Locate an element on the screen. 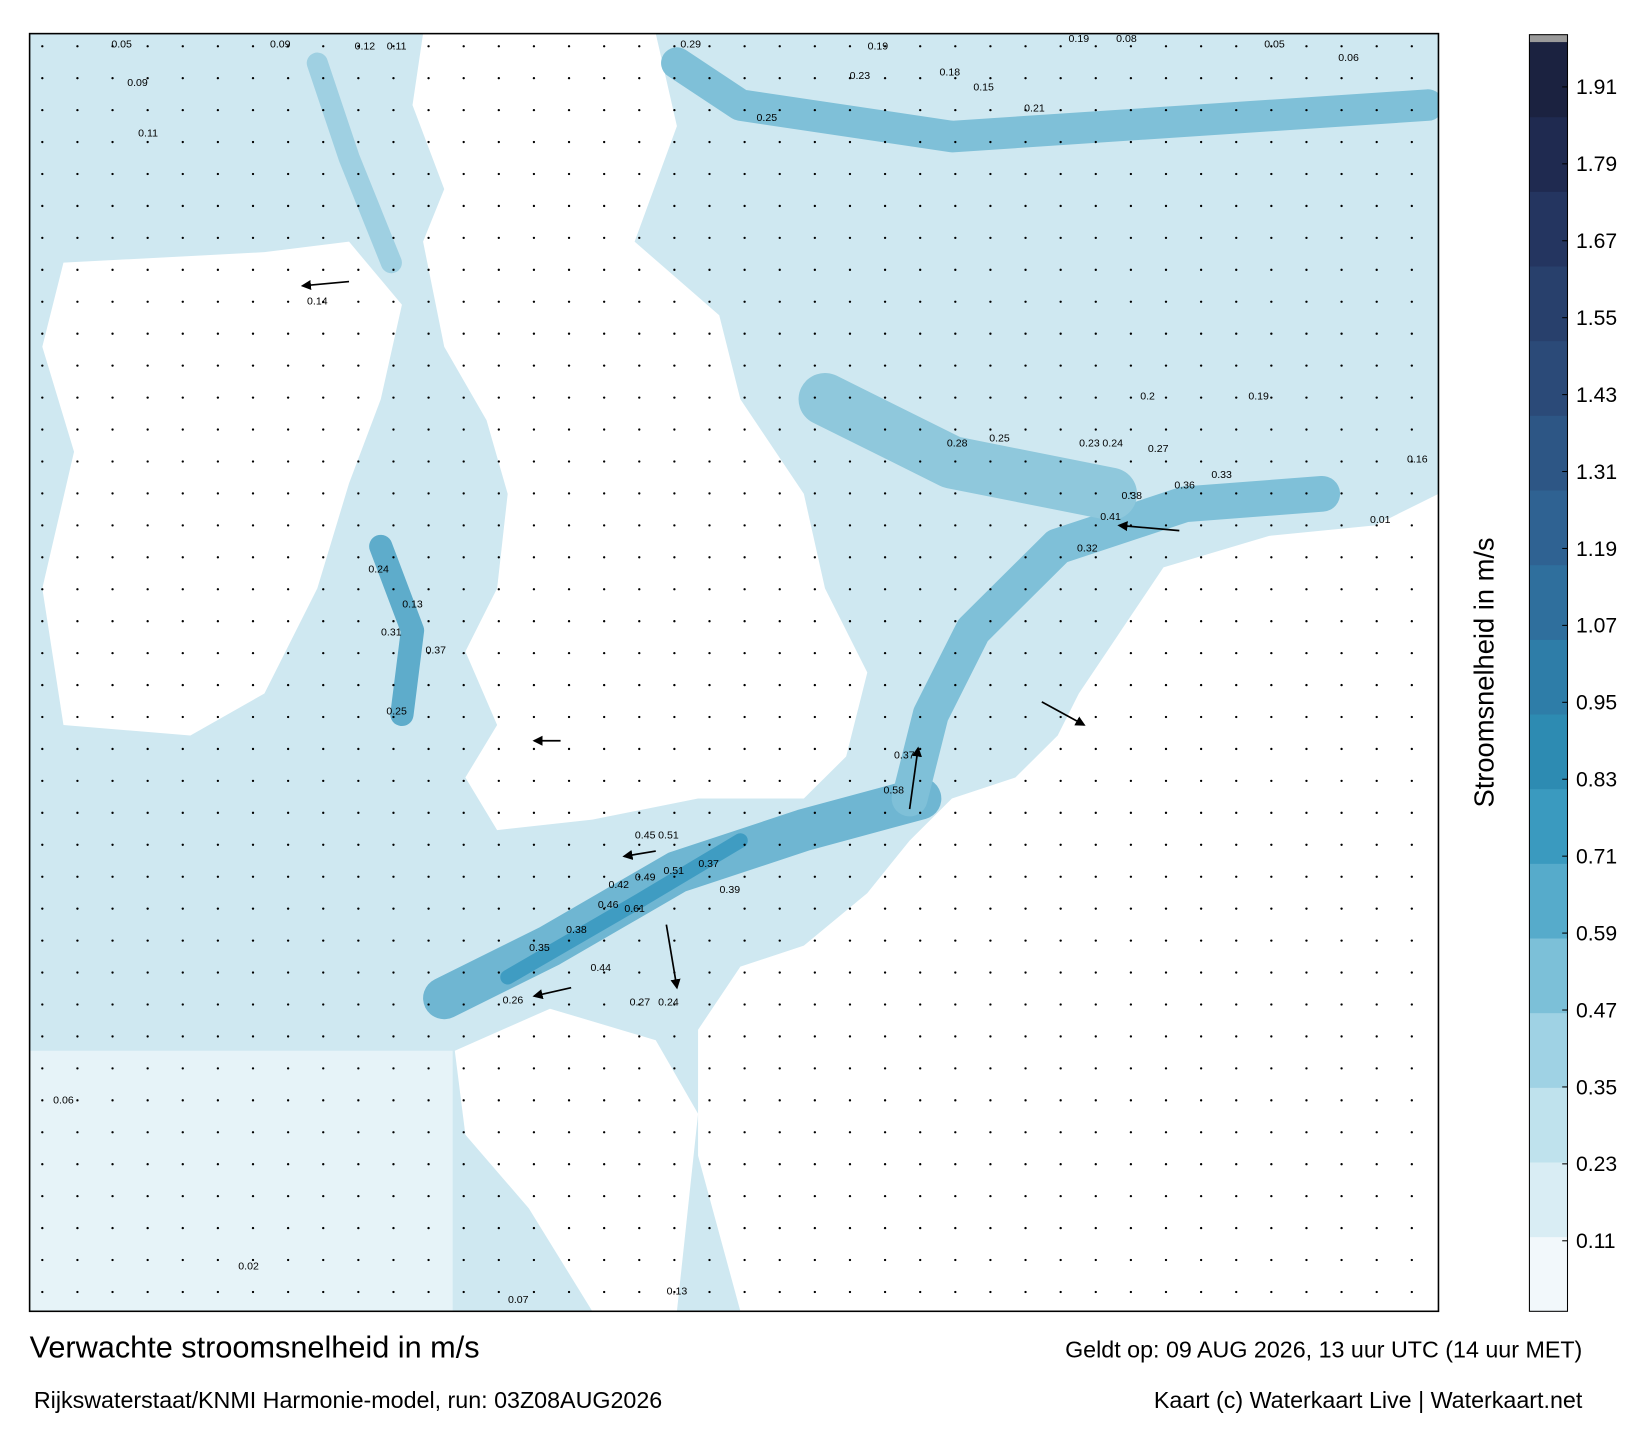 Image resolution: width=1650 pixels, height=1455 pixels. current-label: 0.33 is located at coordinates (1221, 475).